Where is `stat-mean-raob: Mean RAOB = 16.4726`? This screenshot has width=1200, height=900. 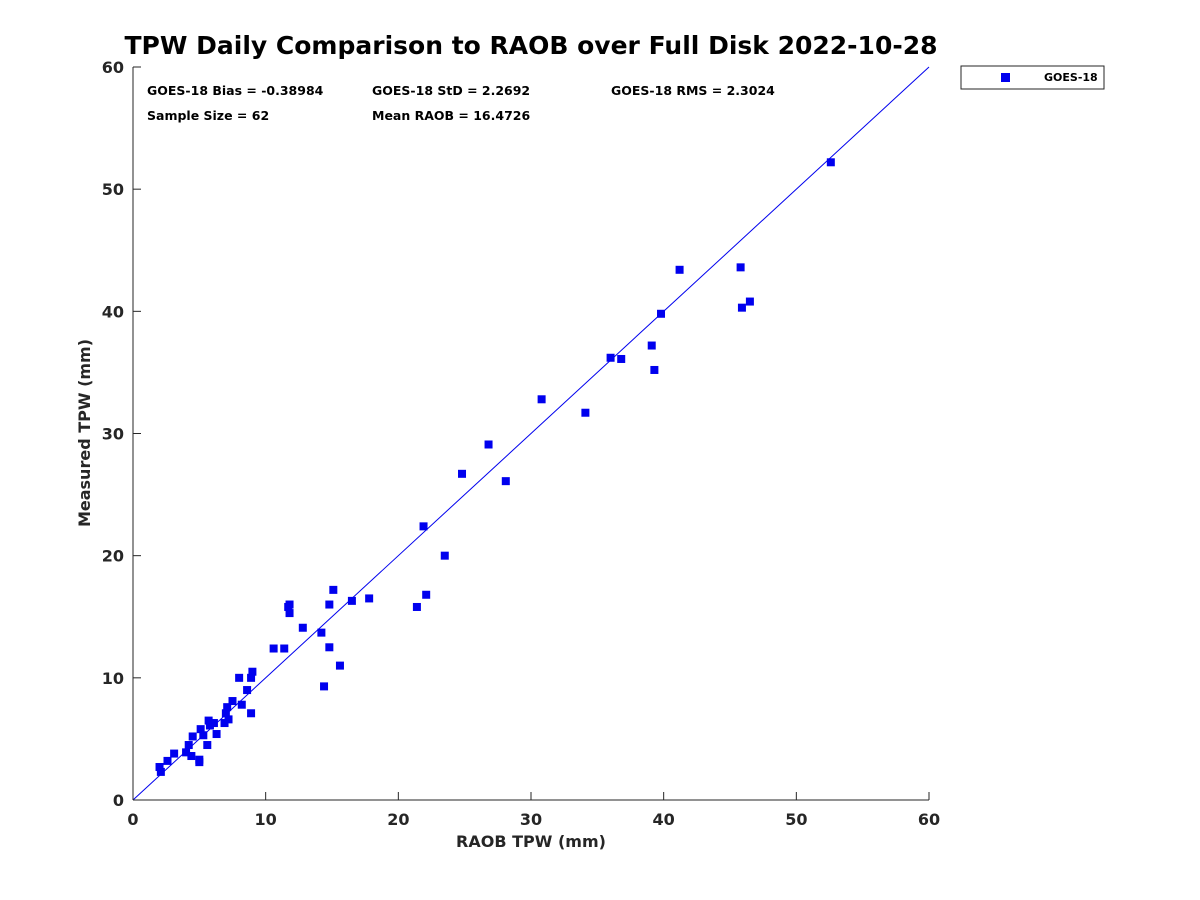
stat-mean-raob: Mean RAOB = 16.4726 is located at coordinates (451, 115).